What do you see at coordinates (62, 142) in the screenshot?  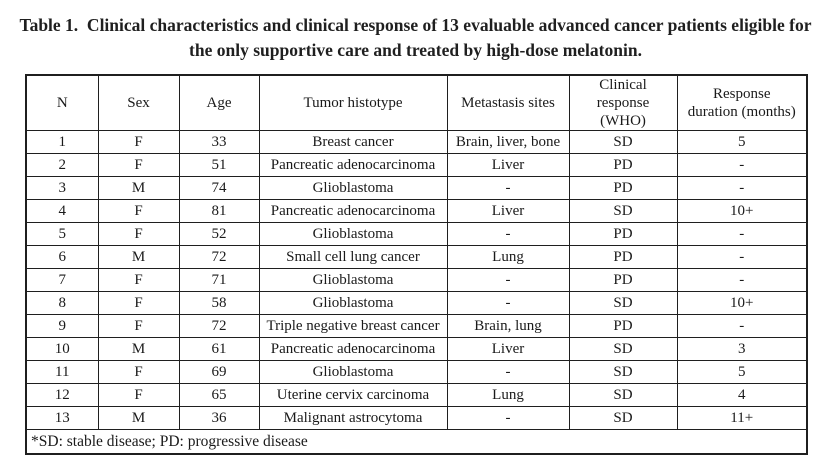 I see `cell-n: 1` at bounding box center [62, 142].